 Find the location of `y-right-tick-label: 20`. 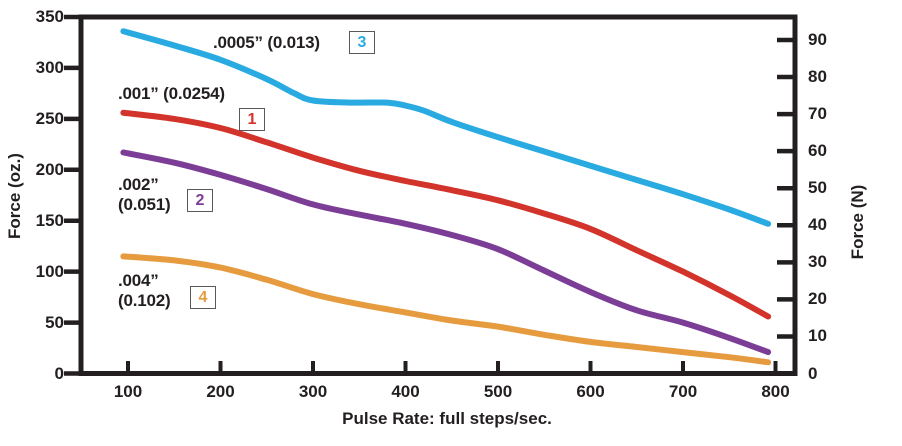

y-right-tick-label: 20 is located at coordinates (817, 299).